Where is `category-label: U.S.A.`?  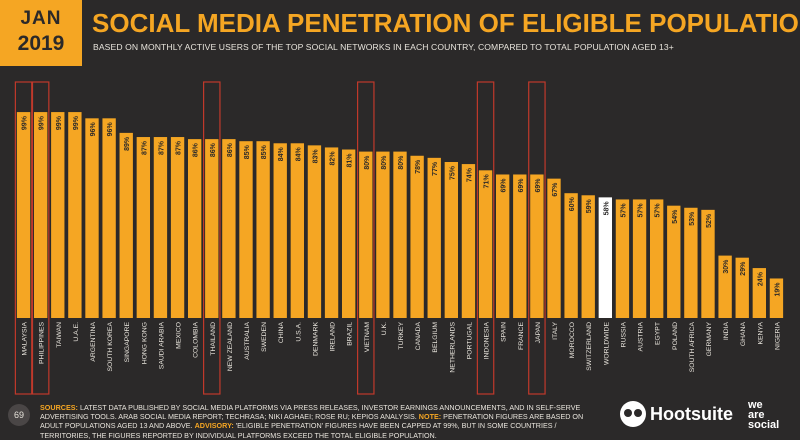 category-label: U.S.A. is located at coordinates (298, 332).